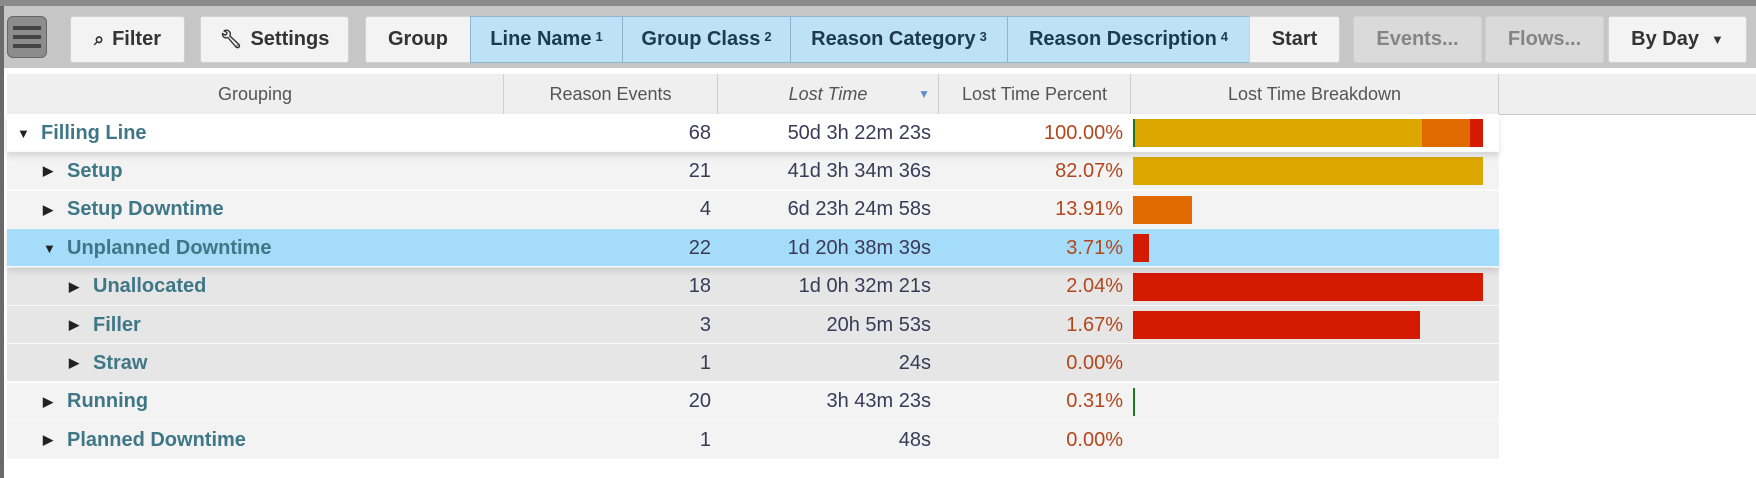 The width and height of the screenshot is (1756, 478). Describe the element at coordinates (94, 132) in the screenshot. I see `row-name: Filling Line` at that location.